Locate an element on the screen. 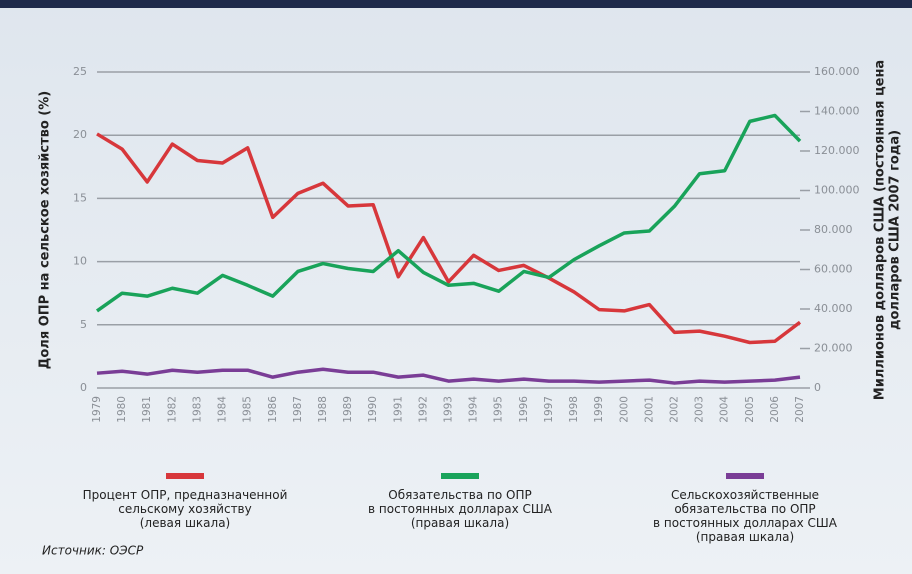  x-tick-label: 1980 is located at coordinates (122, 409).